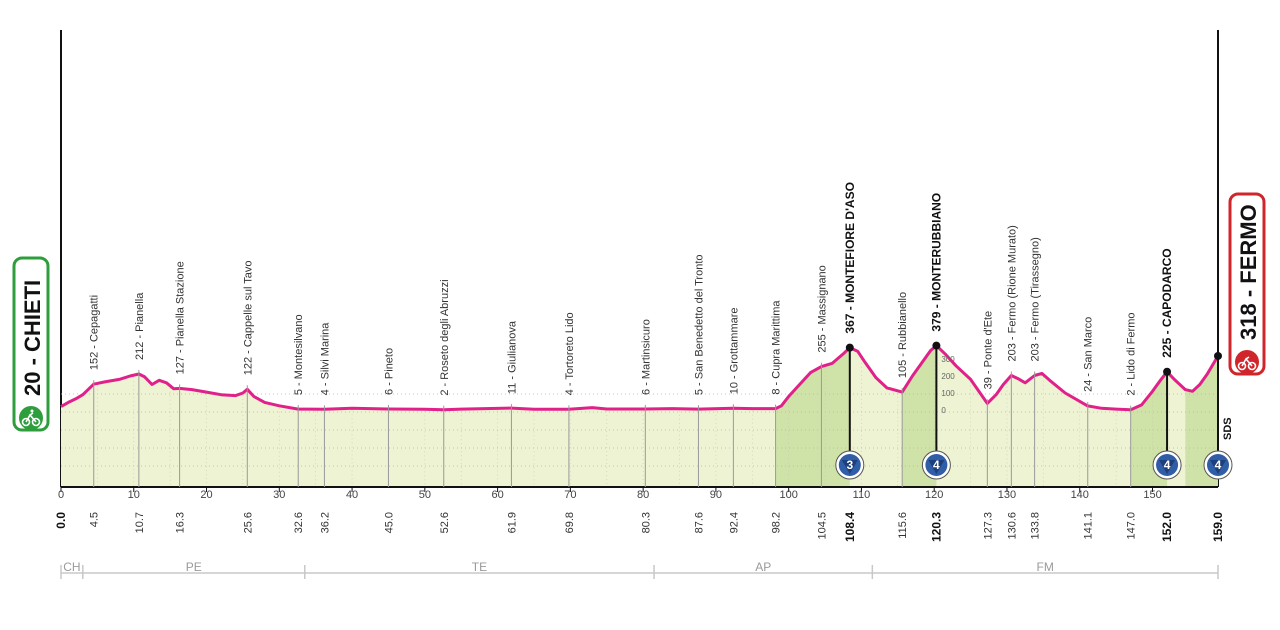 Image resolution: width=1280 pixels, height=630 pixels. I want to click on waypoint-label: 255 - Massignano, so click(822, 308).